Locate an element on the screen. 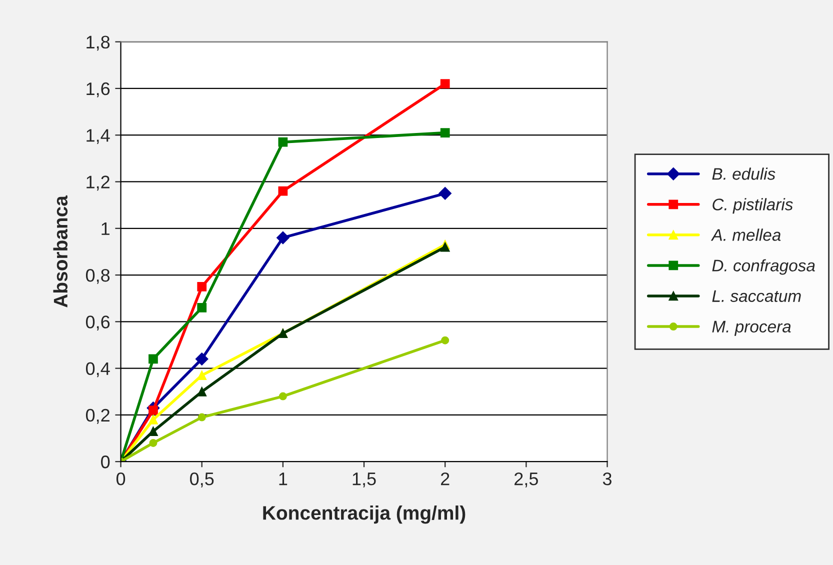 Image resolution: width=833 pixels, height=565 pixels. x-tick-label: 3 is located at coordinates (607, 479).